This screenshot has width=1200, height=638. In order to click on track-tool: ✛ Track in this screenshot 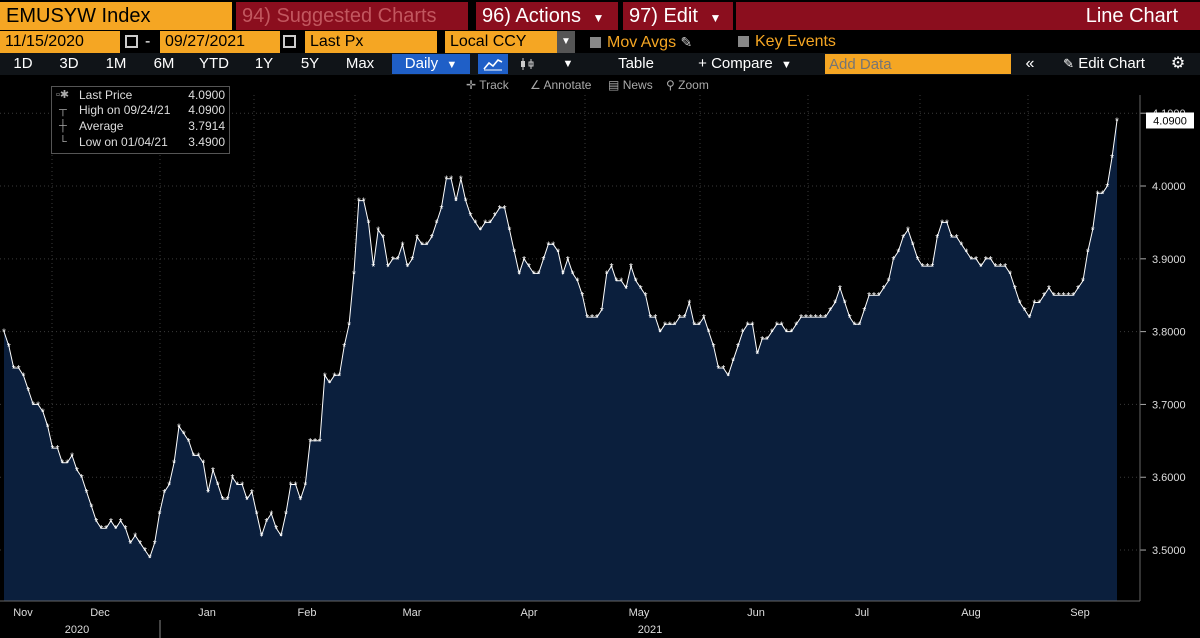, I will do `click(494, 85)`.